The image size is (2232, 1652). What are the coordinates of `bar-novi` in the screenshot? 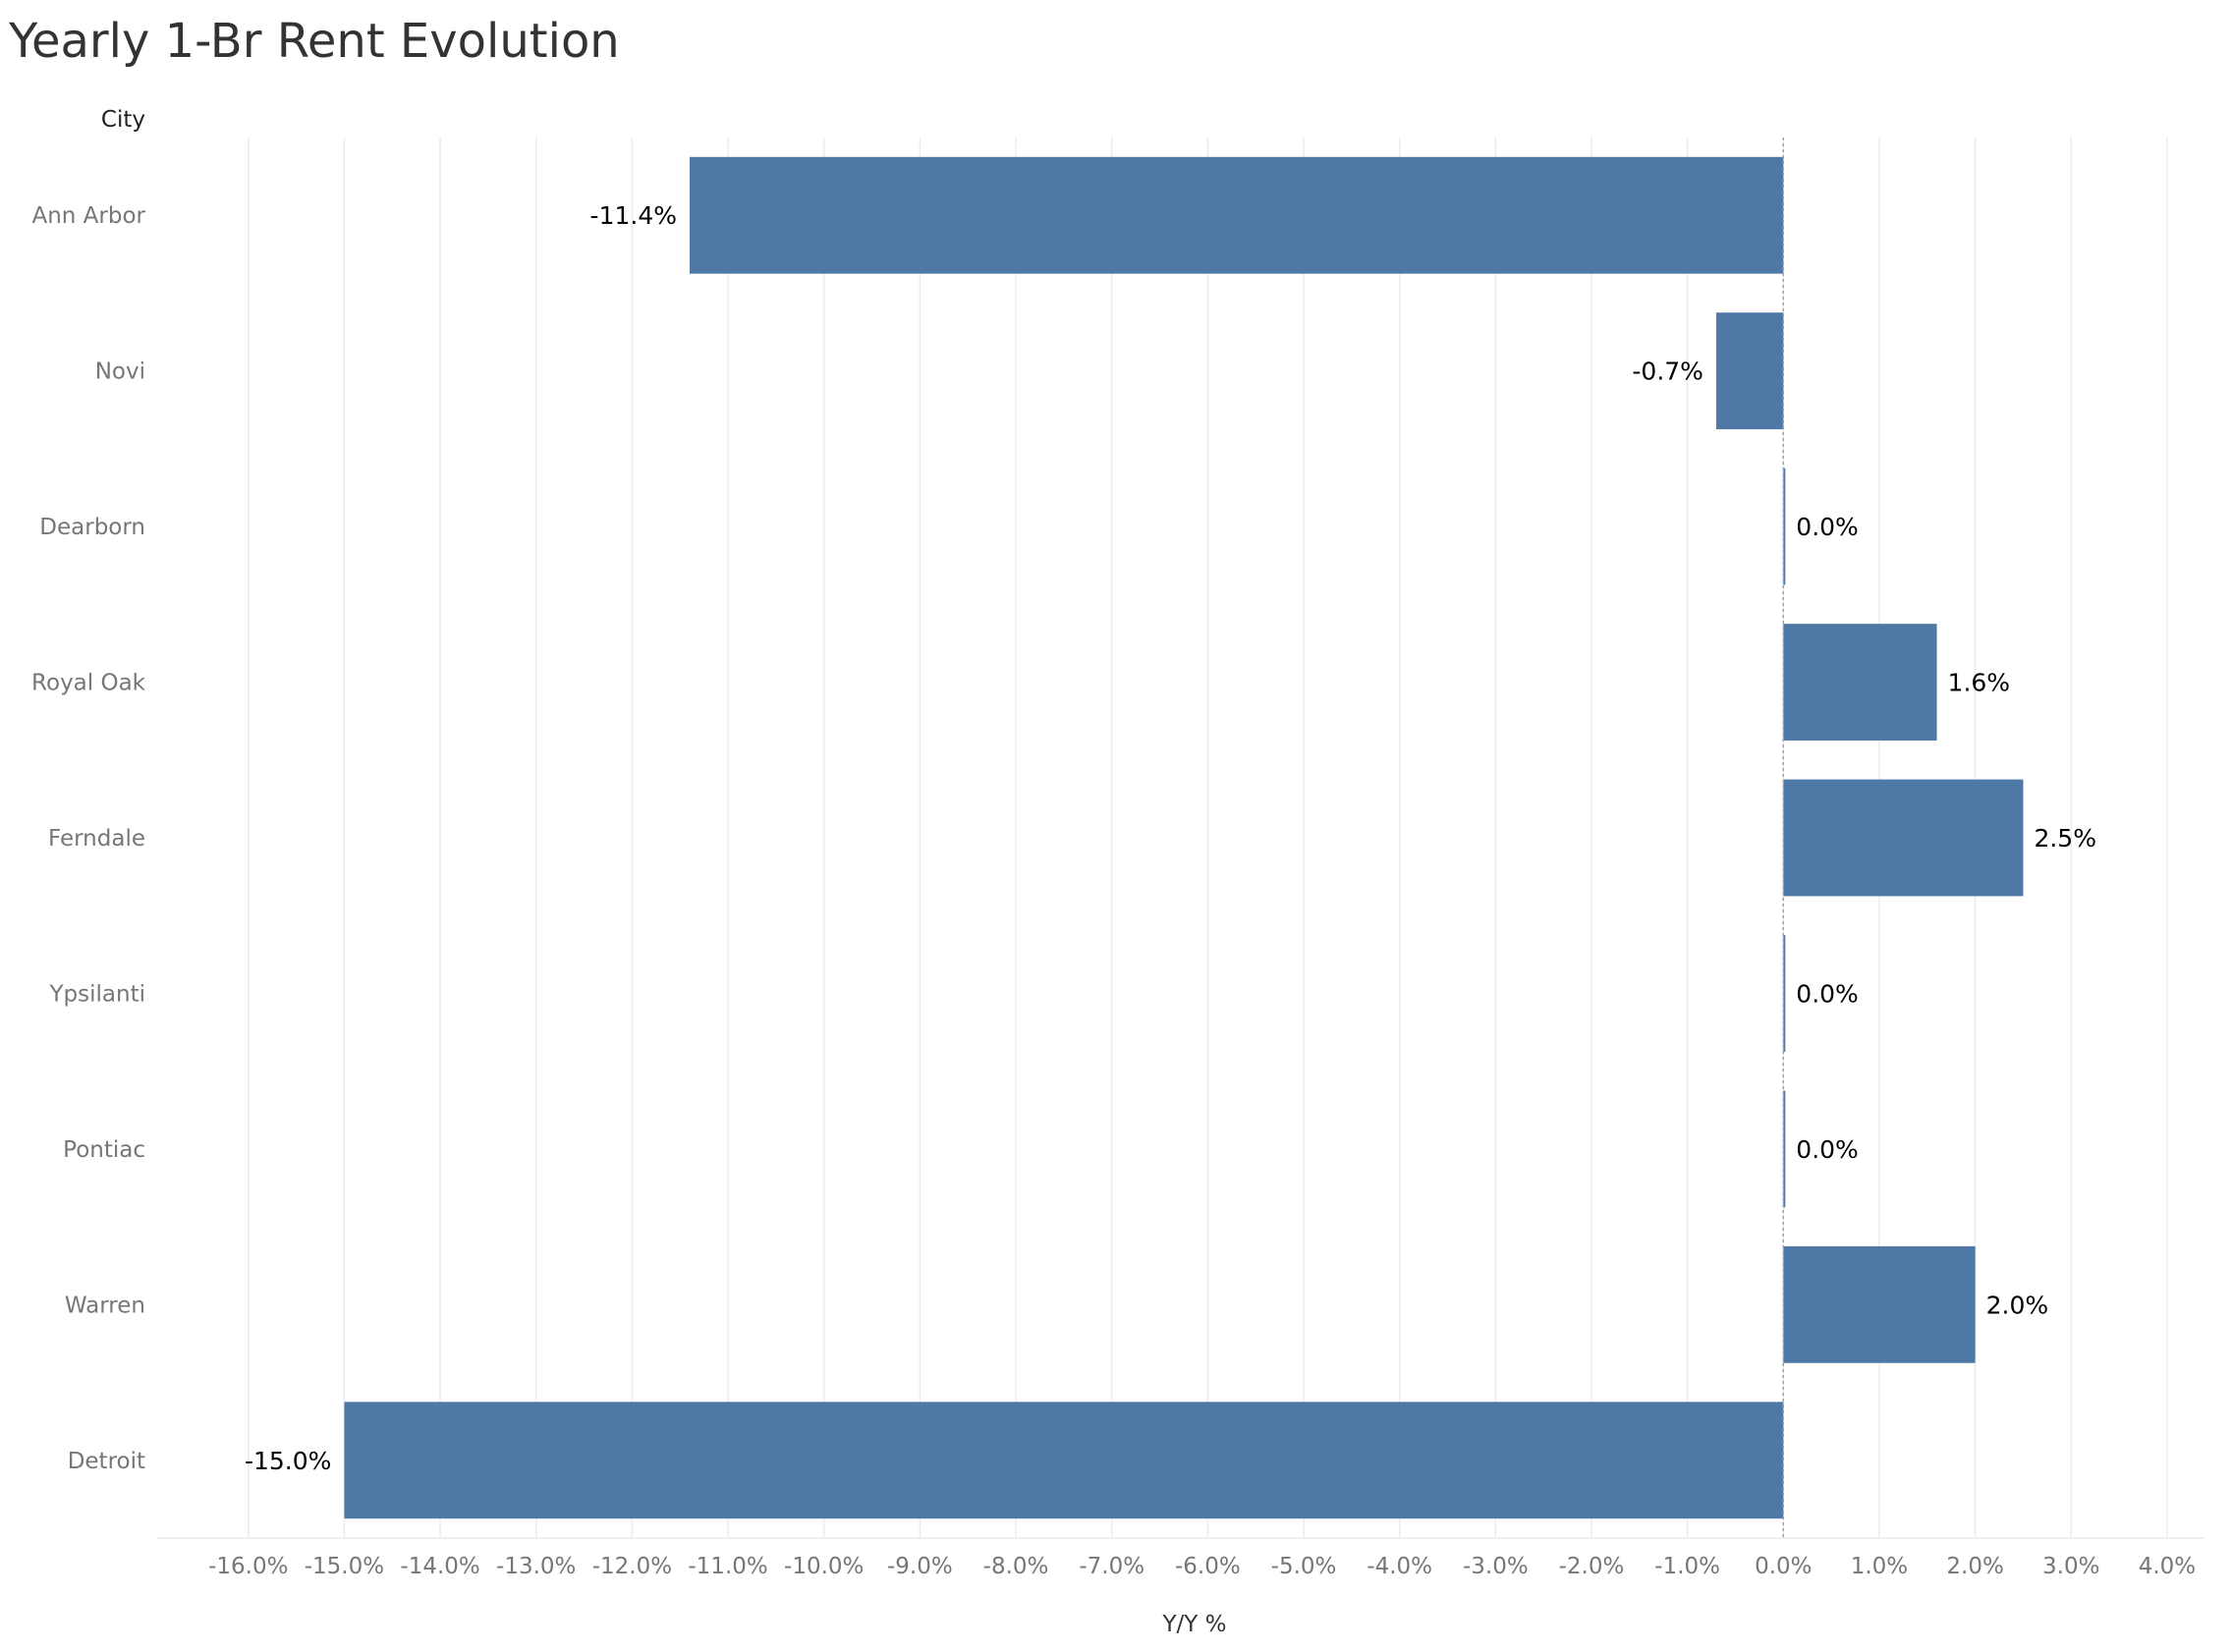 It's located at (1750, 371).